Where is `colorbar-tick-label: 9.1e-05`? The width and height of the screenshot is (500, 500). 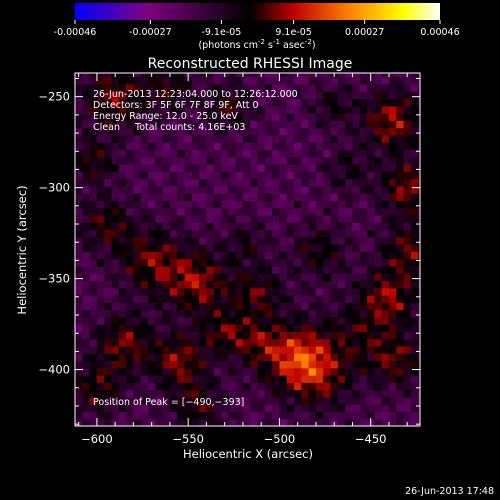 colorbar-tick-label: 9.1e-05 is located at coordinates (293, 32).